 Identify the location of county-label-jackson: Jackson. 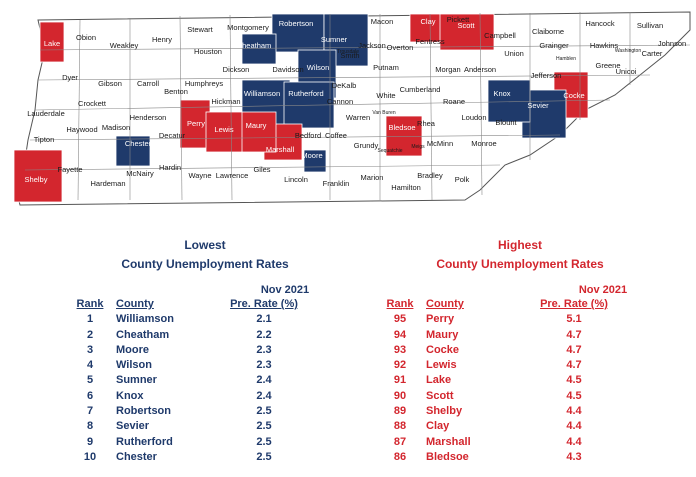
(372, 45).